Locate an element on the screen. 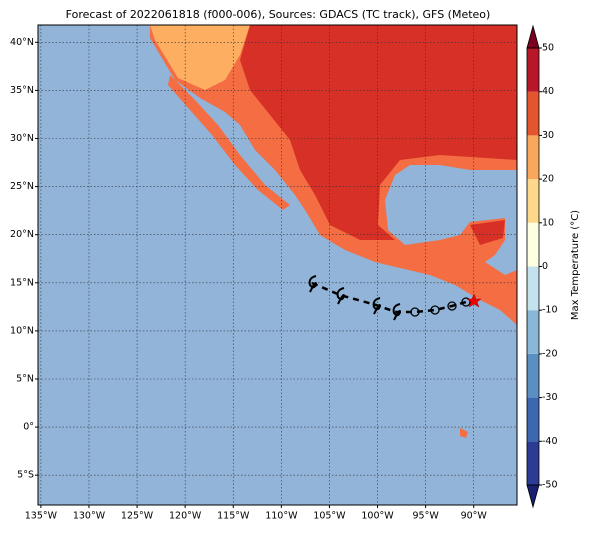  y-tick-label: 20°N is located at coordinates (22, 234).